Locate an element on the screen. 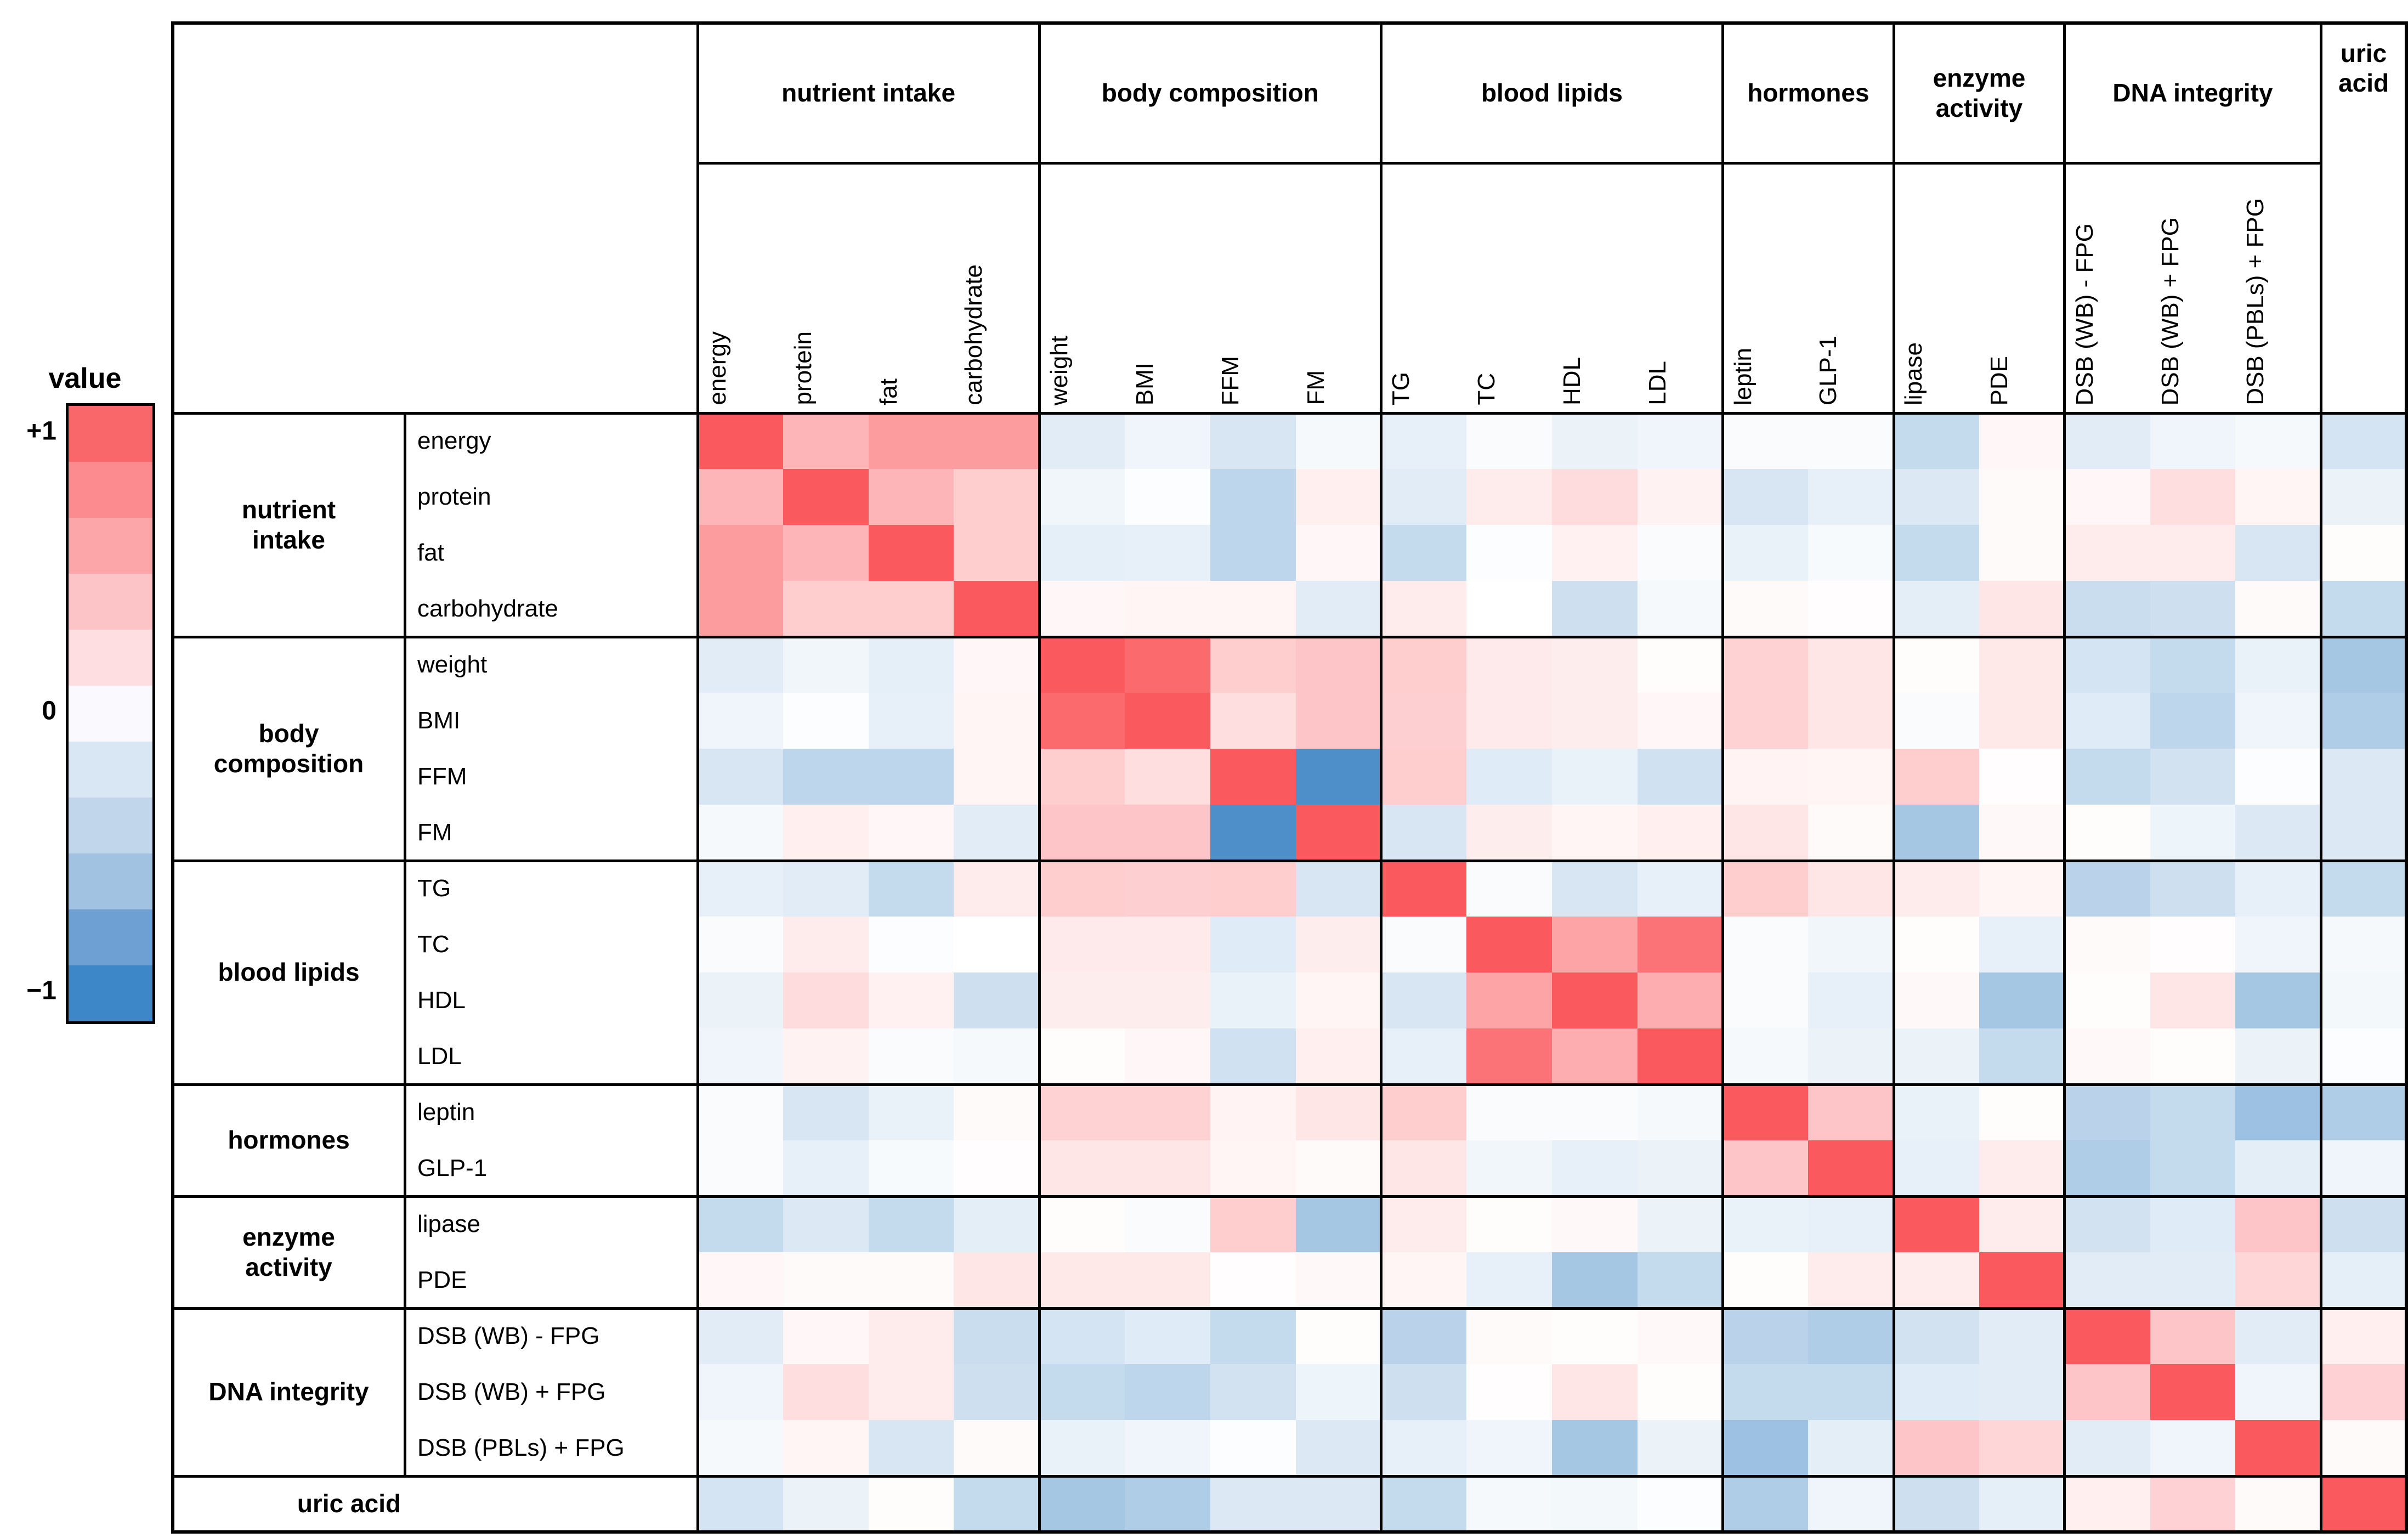 Image resolution: width=2408 pixels, height=1538 pixels. heatmap-cell-FFM-x-leptin is located at coordinates (1766, 777).